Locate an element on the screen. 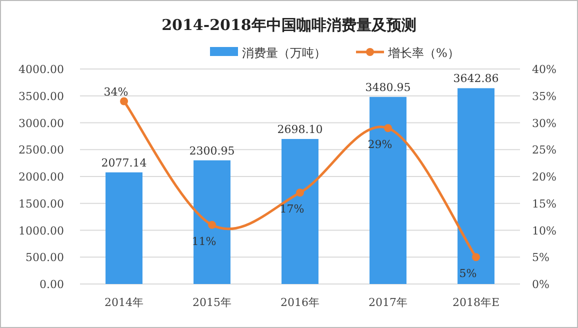 The image size is (578, 328). data-label: 2698.10 is located at coordinates (300, 129).